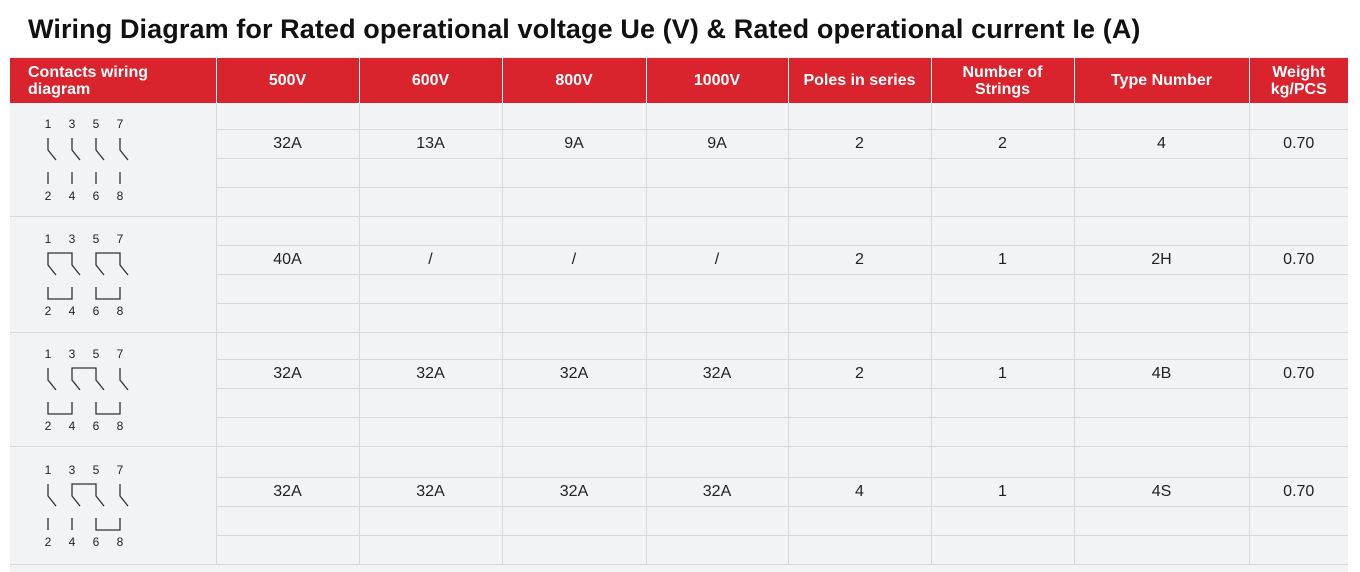 The width and height of the screenshot is (1360, 572). I want to click on header-type-number: Type Number, so click(1162, 80).